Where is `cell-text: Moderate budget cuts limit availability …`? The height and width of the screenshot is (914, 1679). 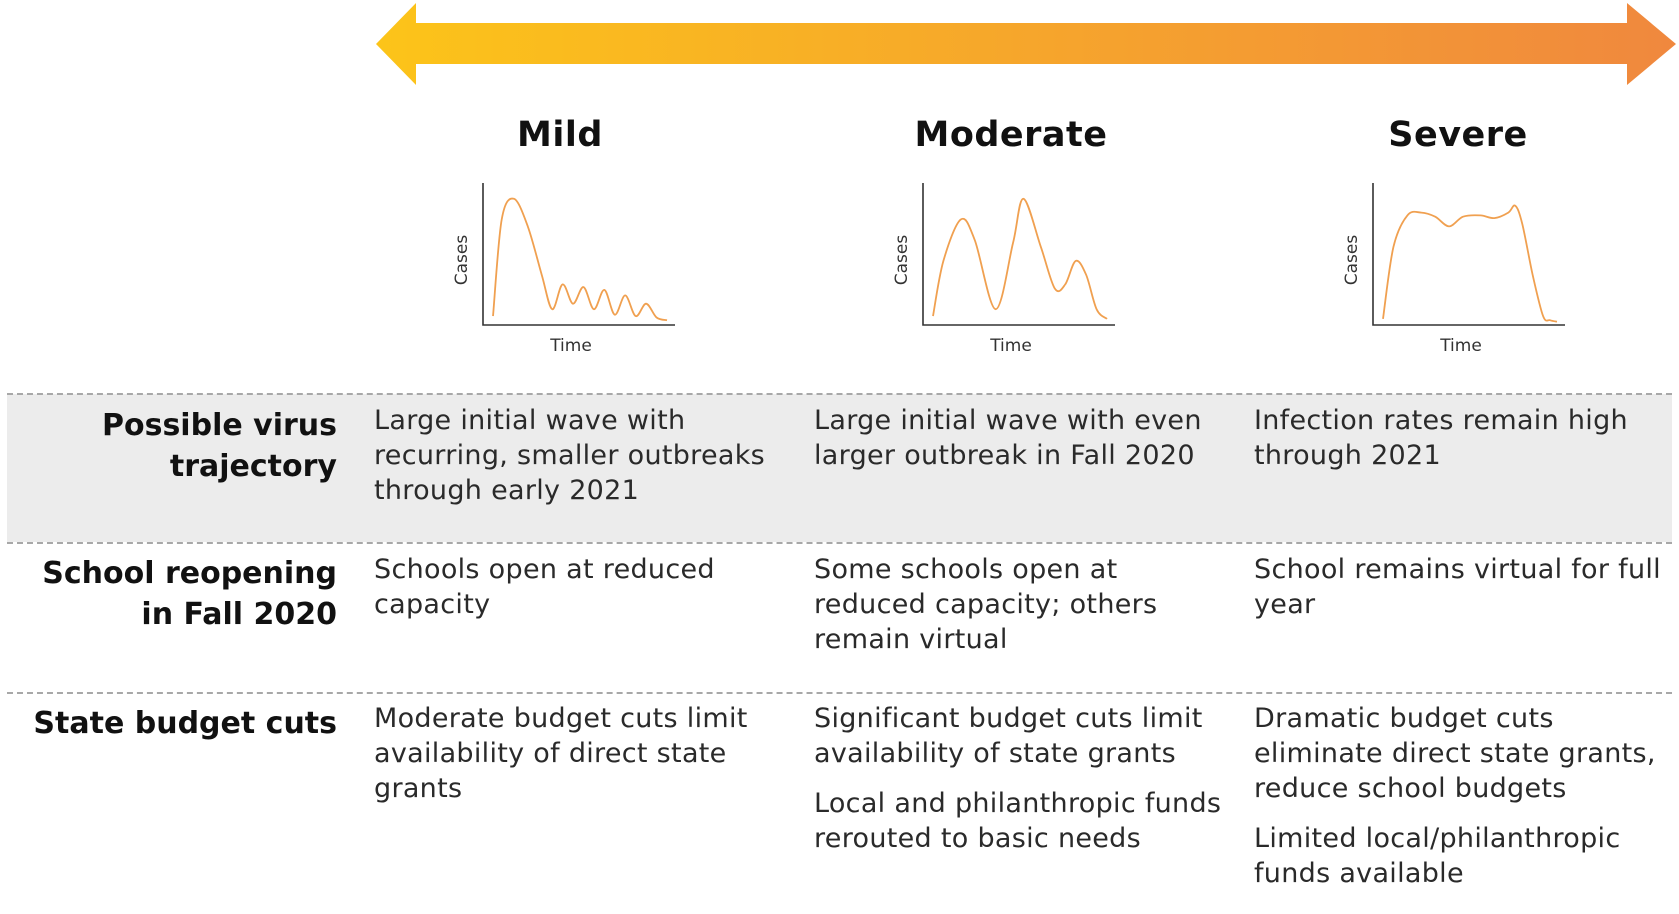
cell-text: Moderate budget cuts limit availability … is located at coordinates (561, 753).